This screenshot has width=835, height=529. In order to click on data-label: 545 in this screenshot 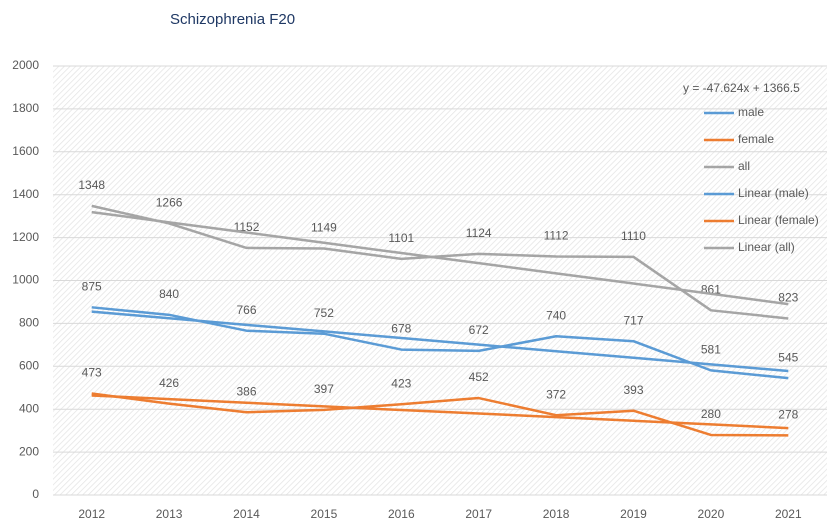, I will do `click(788, 357)`.